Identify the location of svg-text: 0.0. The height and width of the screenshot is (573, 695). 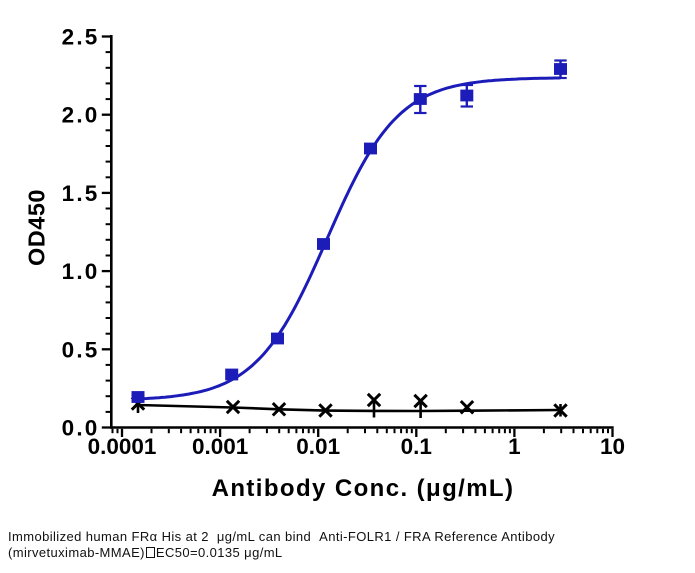
(81, 428).